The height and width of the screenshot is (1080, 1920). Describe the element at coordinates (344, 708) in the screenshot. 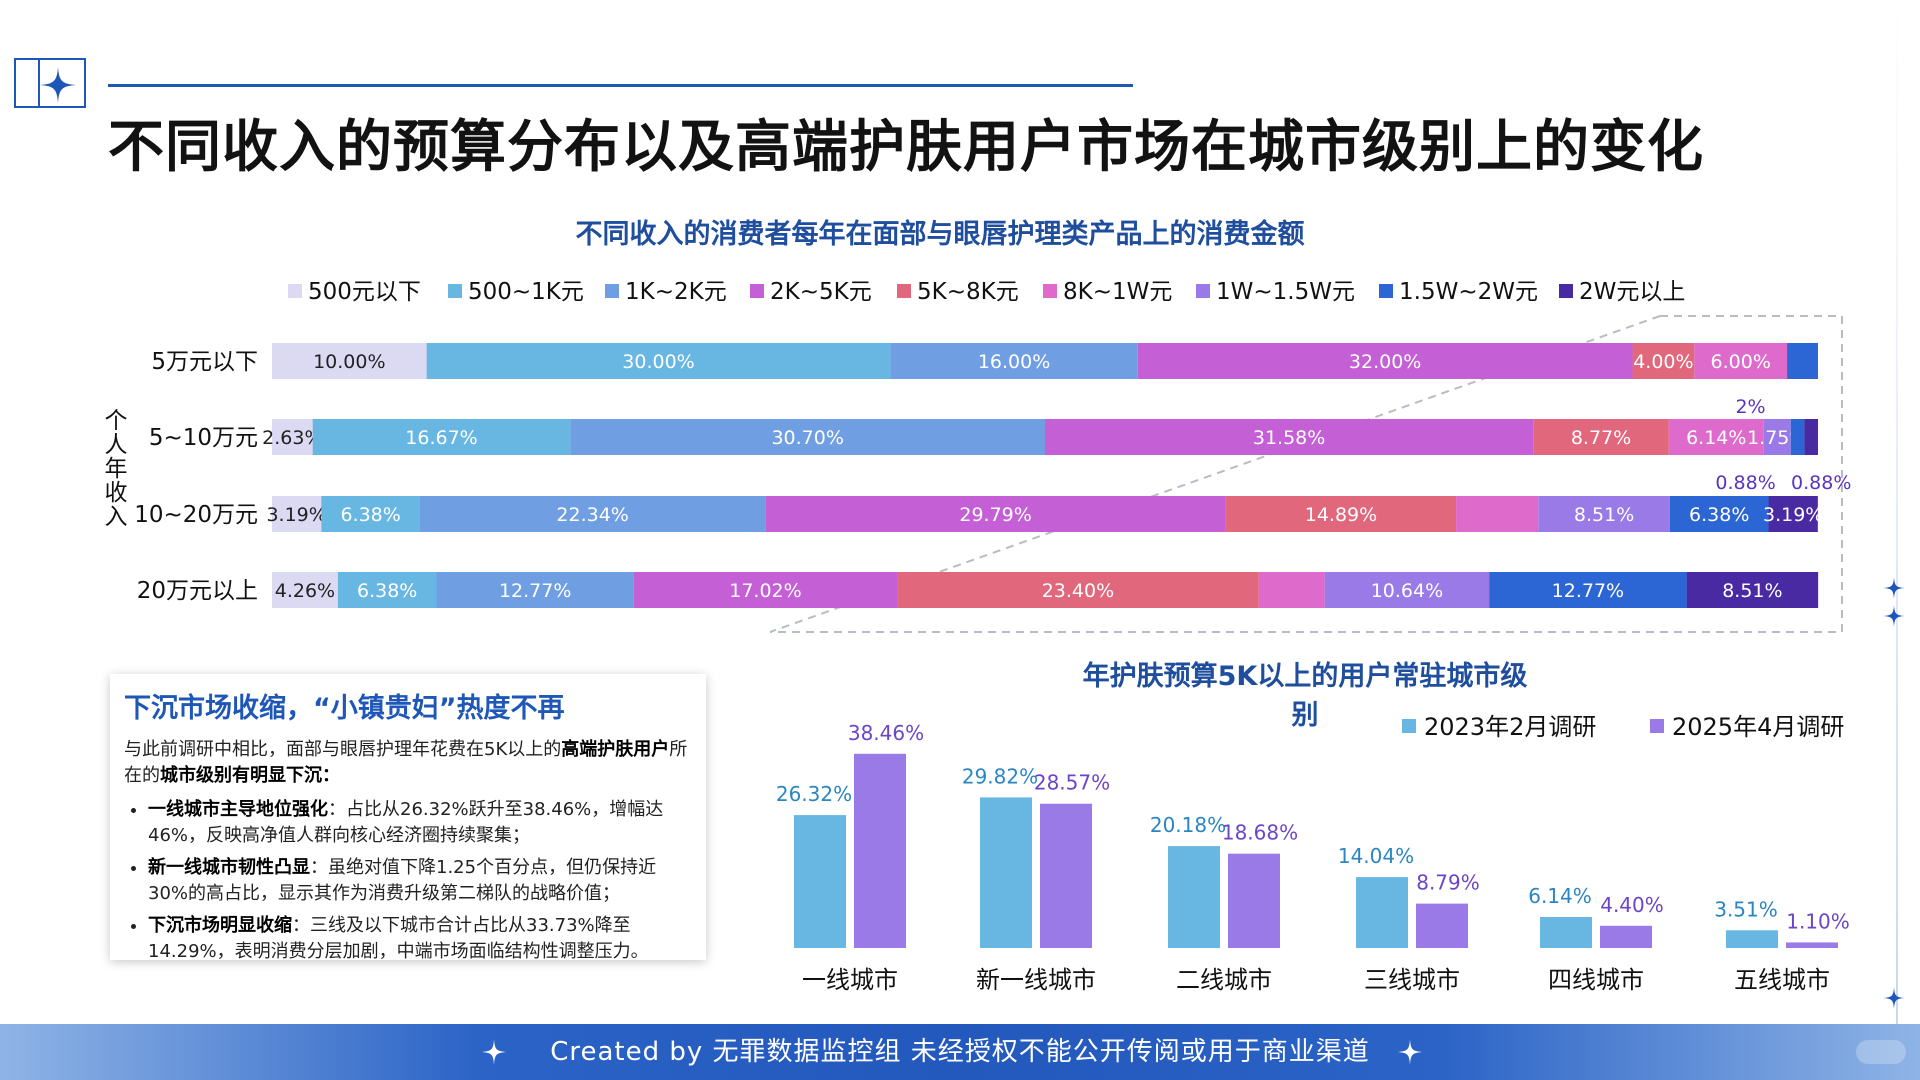

I see `insight-heading: 下沉市场收缩，“小镇贵妇”热度不再` at that location.